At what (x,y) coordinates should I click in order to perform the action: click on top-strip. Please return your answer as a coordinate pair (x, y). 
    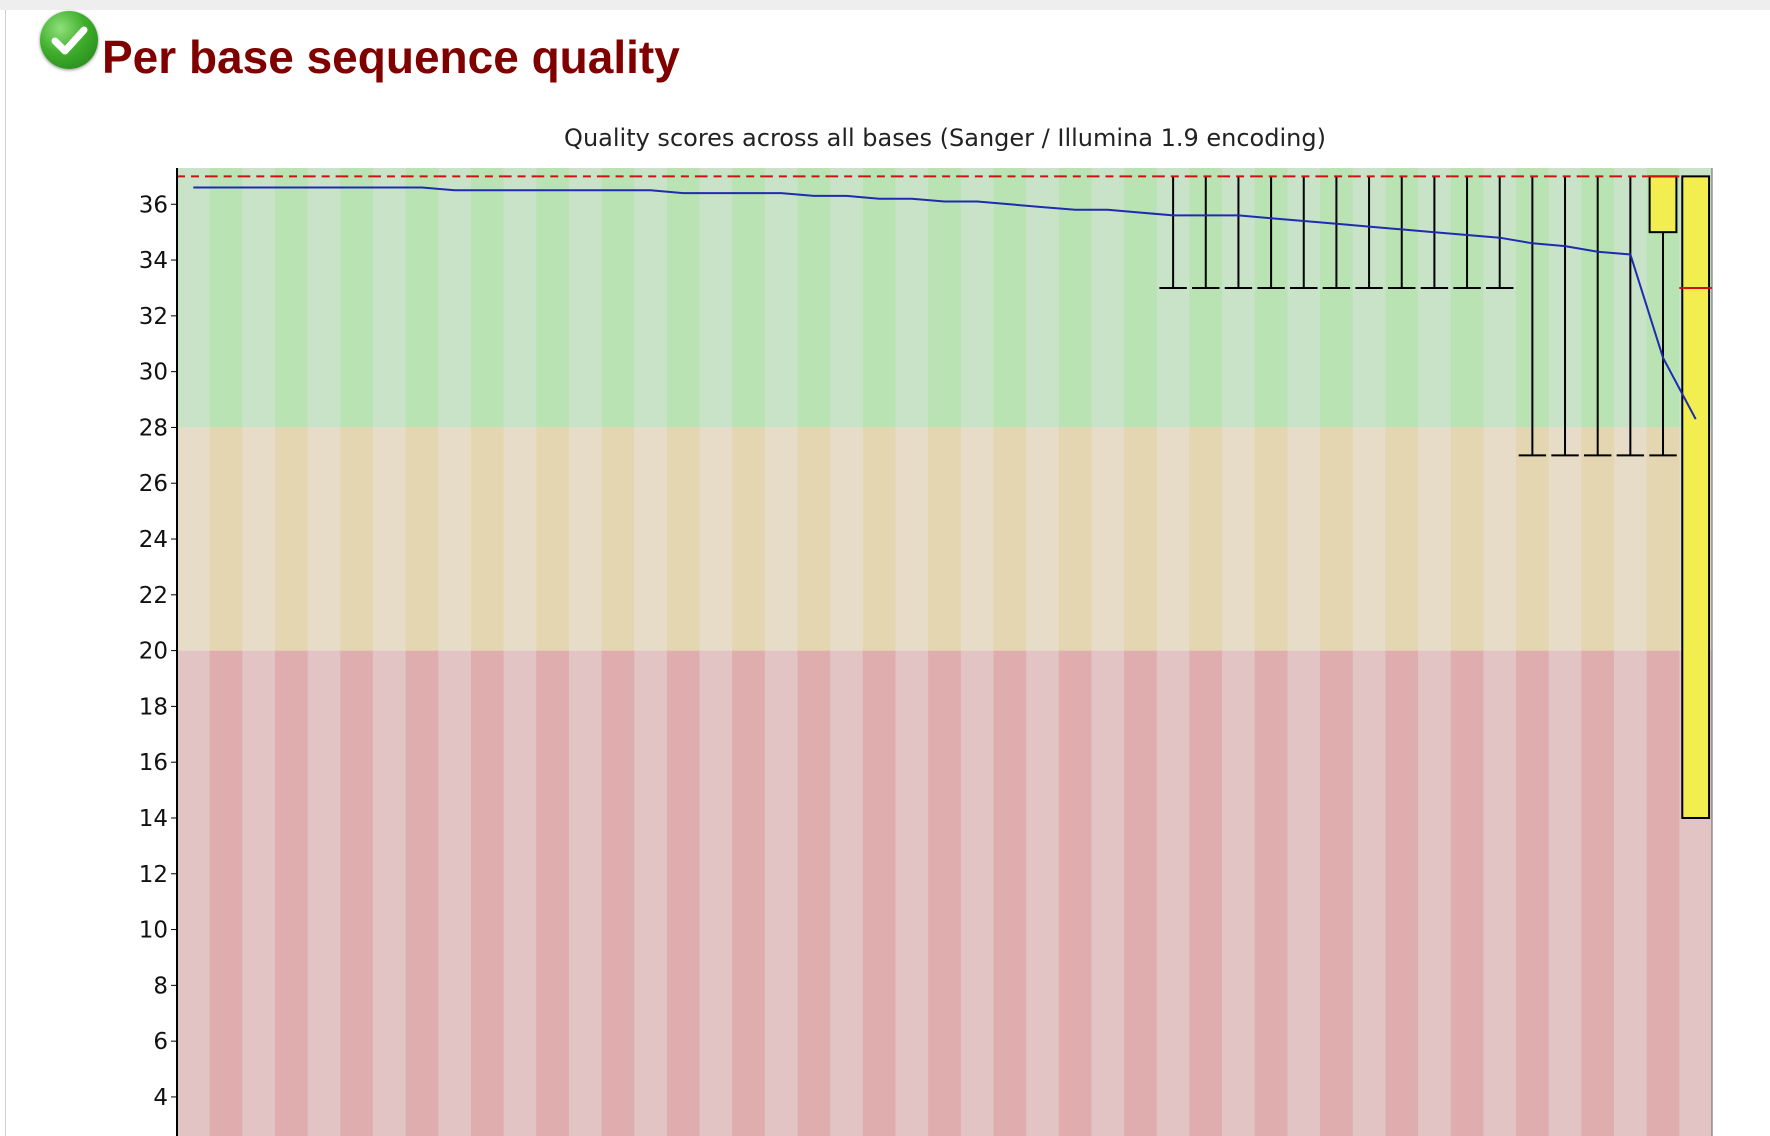
    Looking at the image, I should click on (885, 5).